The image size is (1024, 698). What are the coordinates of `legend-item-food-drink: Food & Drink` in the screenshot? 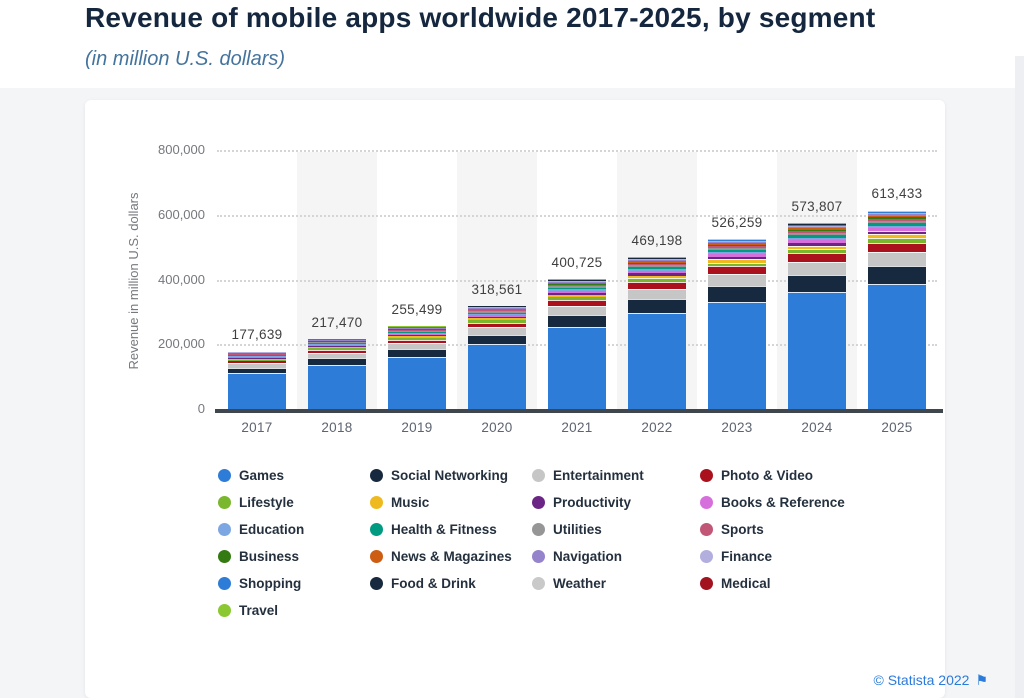 It's located at (451, 583).